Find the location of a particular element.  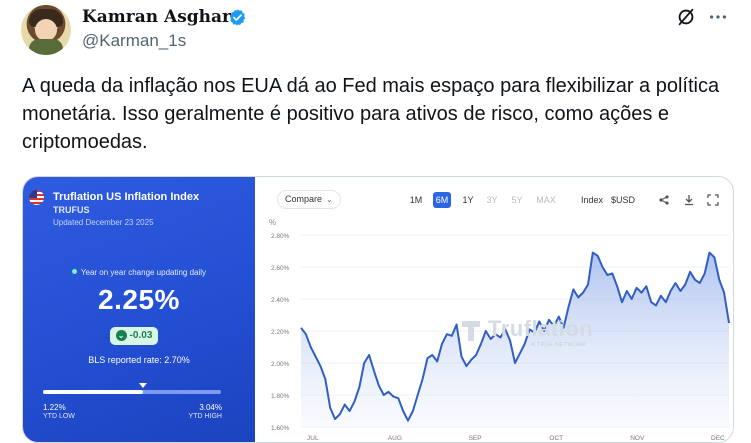

range-3y: 3Y is located at coordinates (492, 200).